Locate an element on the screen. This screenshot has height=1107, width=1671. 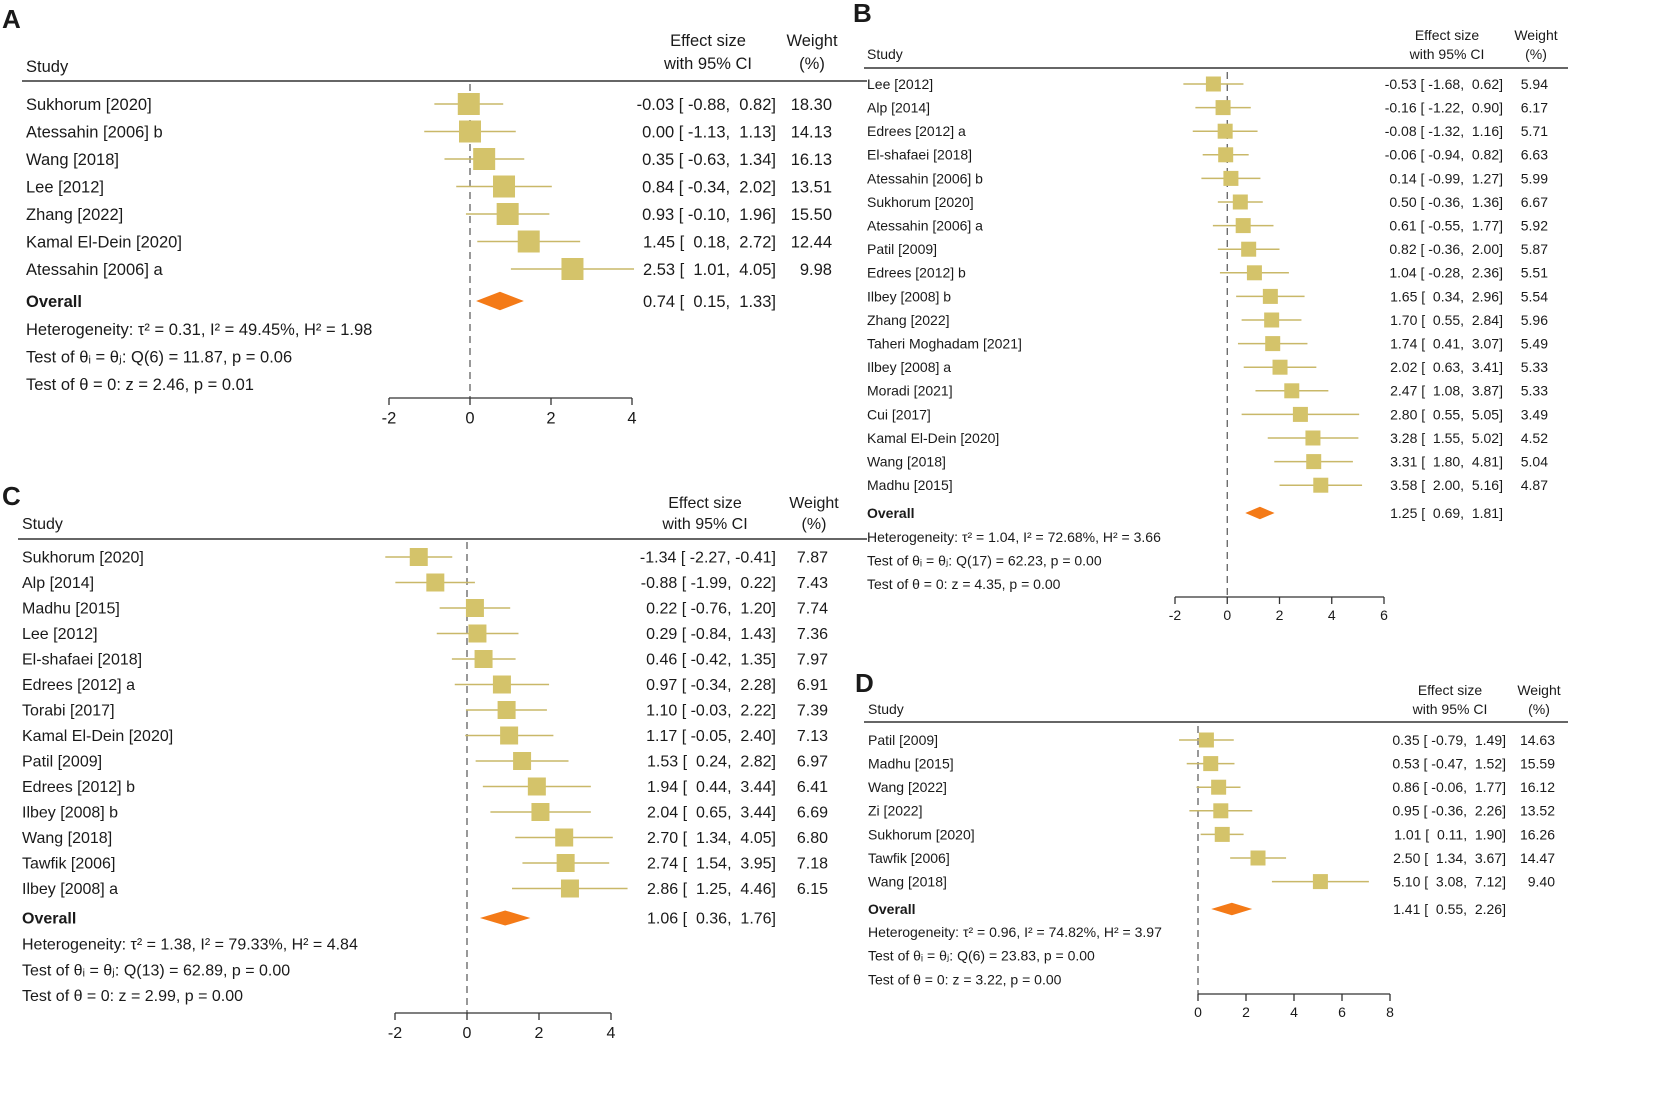
study-label: Torabi [2017] is located at coordinates (68, 711).